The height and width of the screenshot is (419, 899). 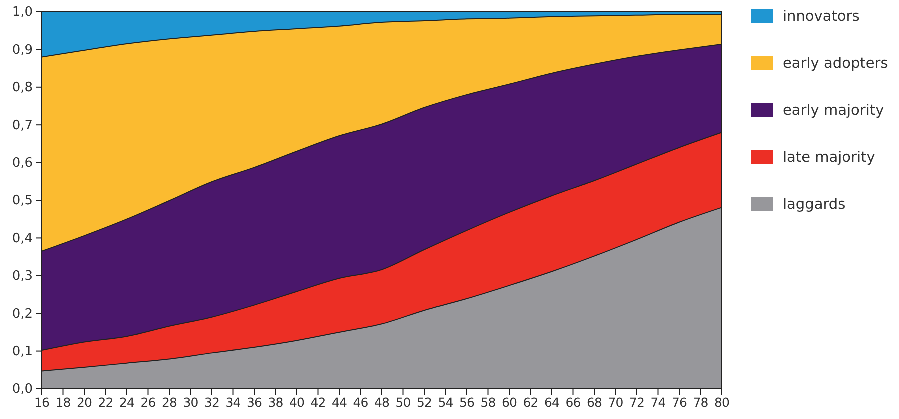 What do you see at coordinates (234, 402) in the screenshot?
I see `x-tick-label: 34` at bounding box center [234, 402].